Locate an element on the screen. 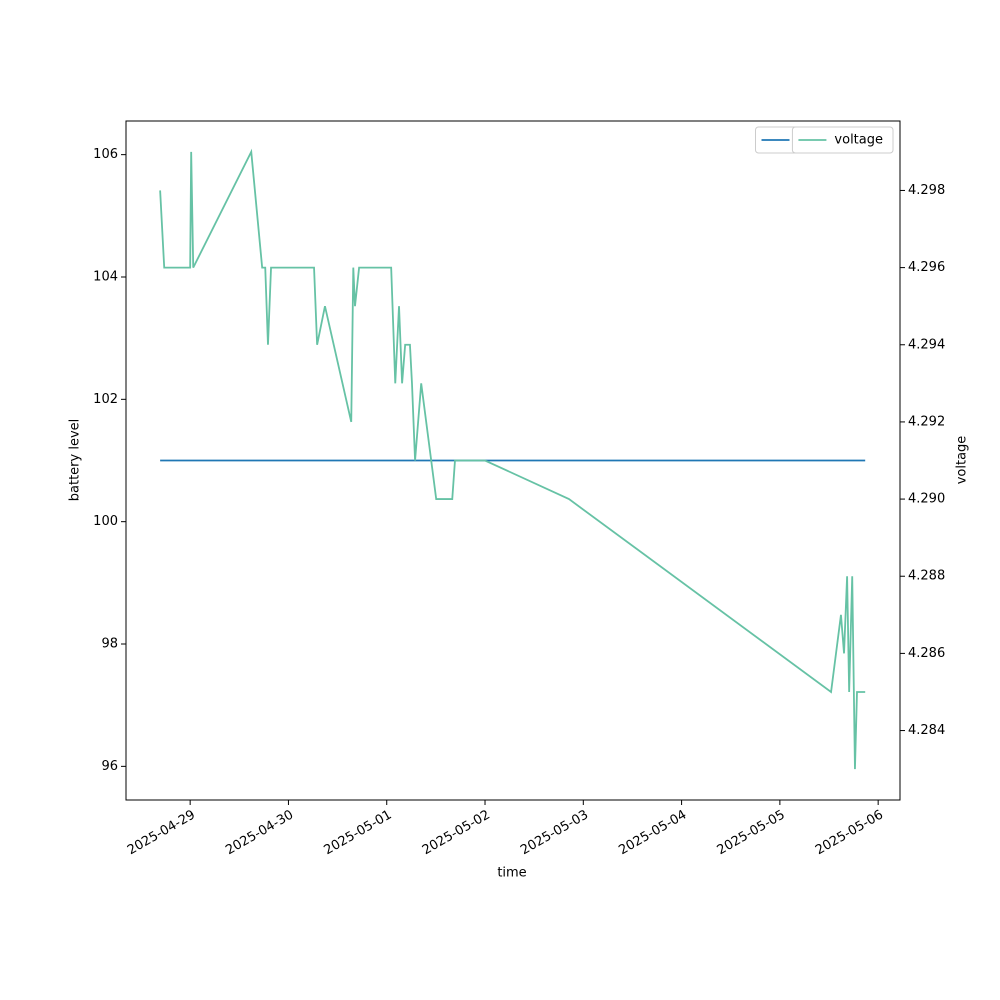 Image resolution: width=1000 pixels, height=1000 pixels. y-axis-label: battery level is located at coordinates (75, 460).